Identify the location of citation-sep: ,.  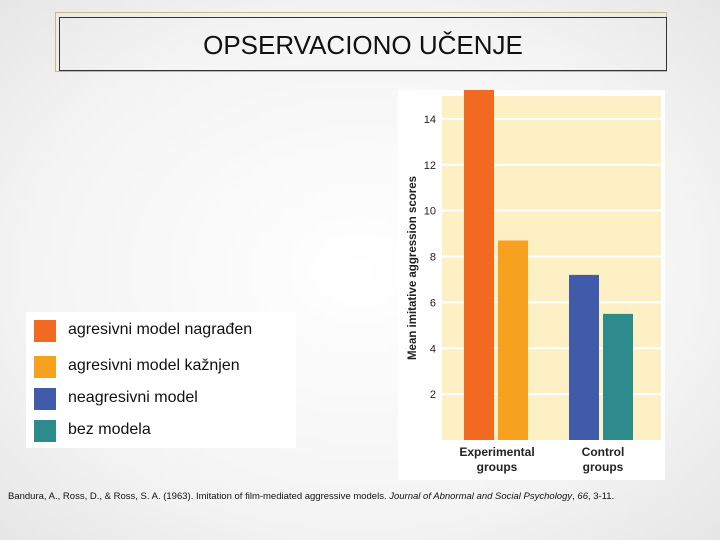
(575, 496).